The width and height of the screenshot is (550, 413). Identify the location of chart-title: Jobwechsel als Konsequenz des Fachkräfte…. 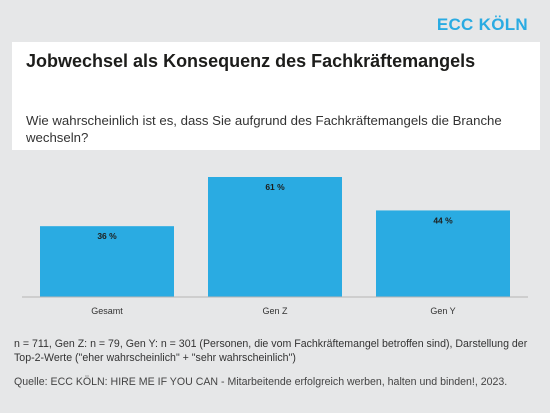
(251, 61).